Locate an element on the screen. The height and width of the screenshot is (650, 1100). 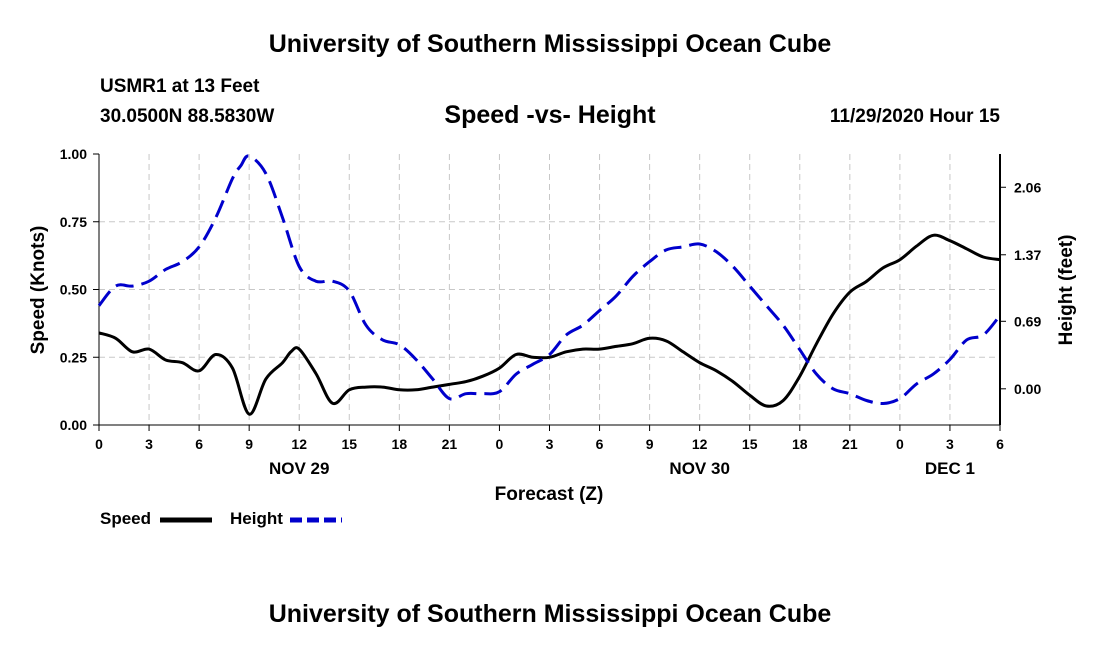
y-tick-label: 1.00 is located at coordinates (73, 154).